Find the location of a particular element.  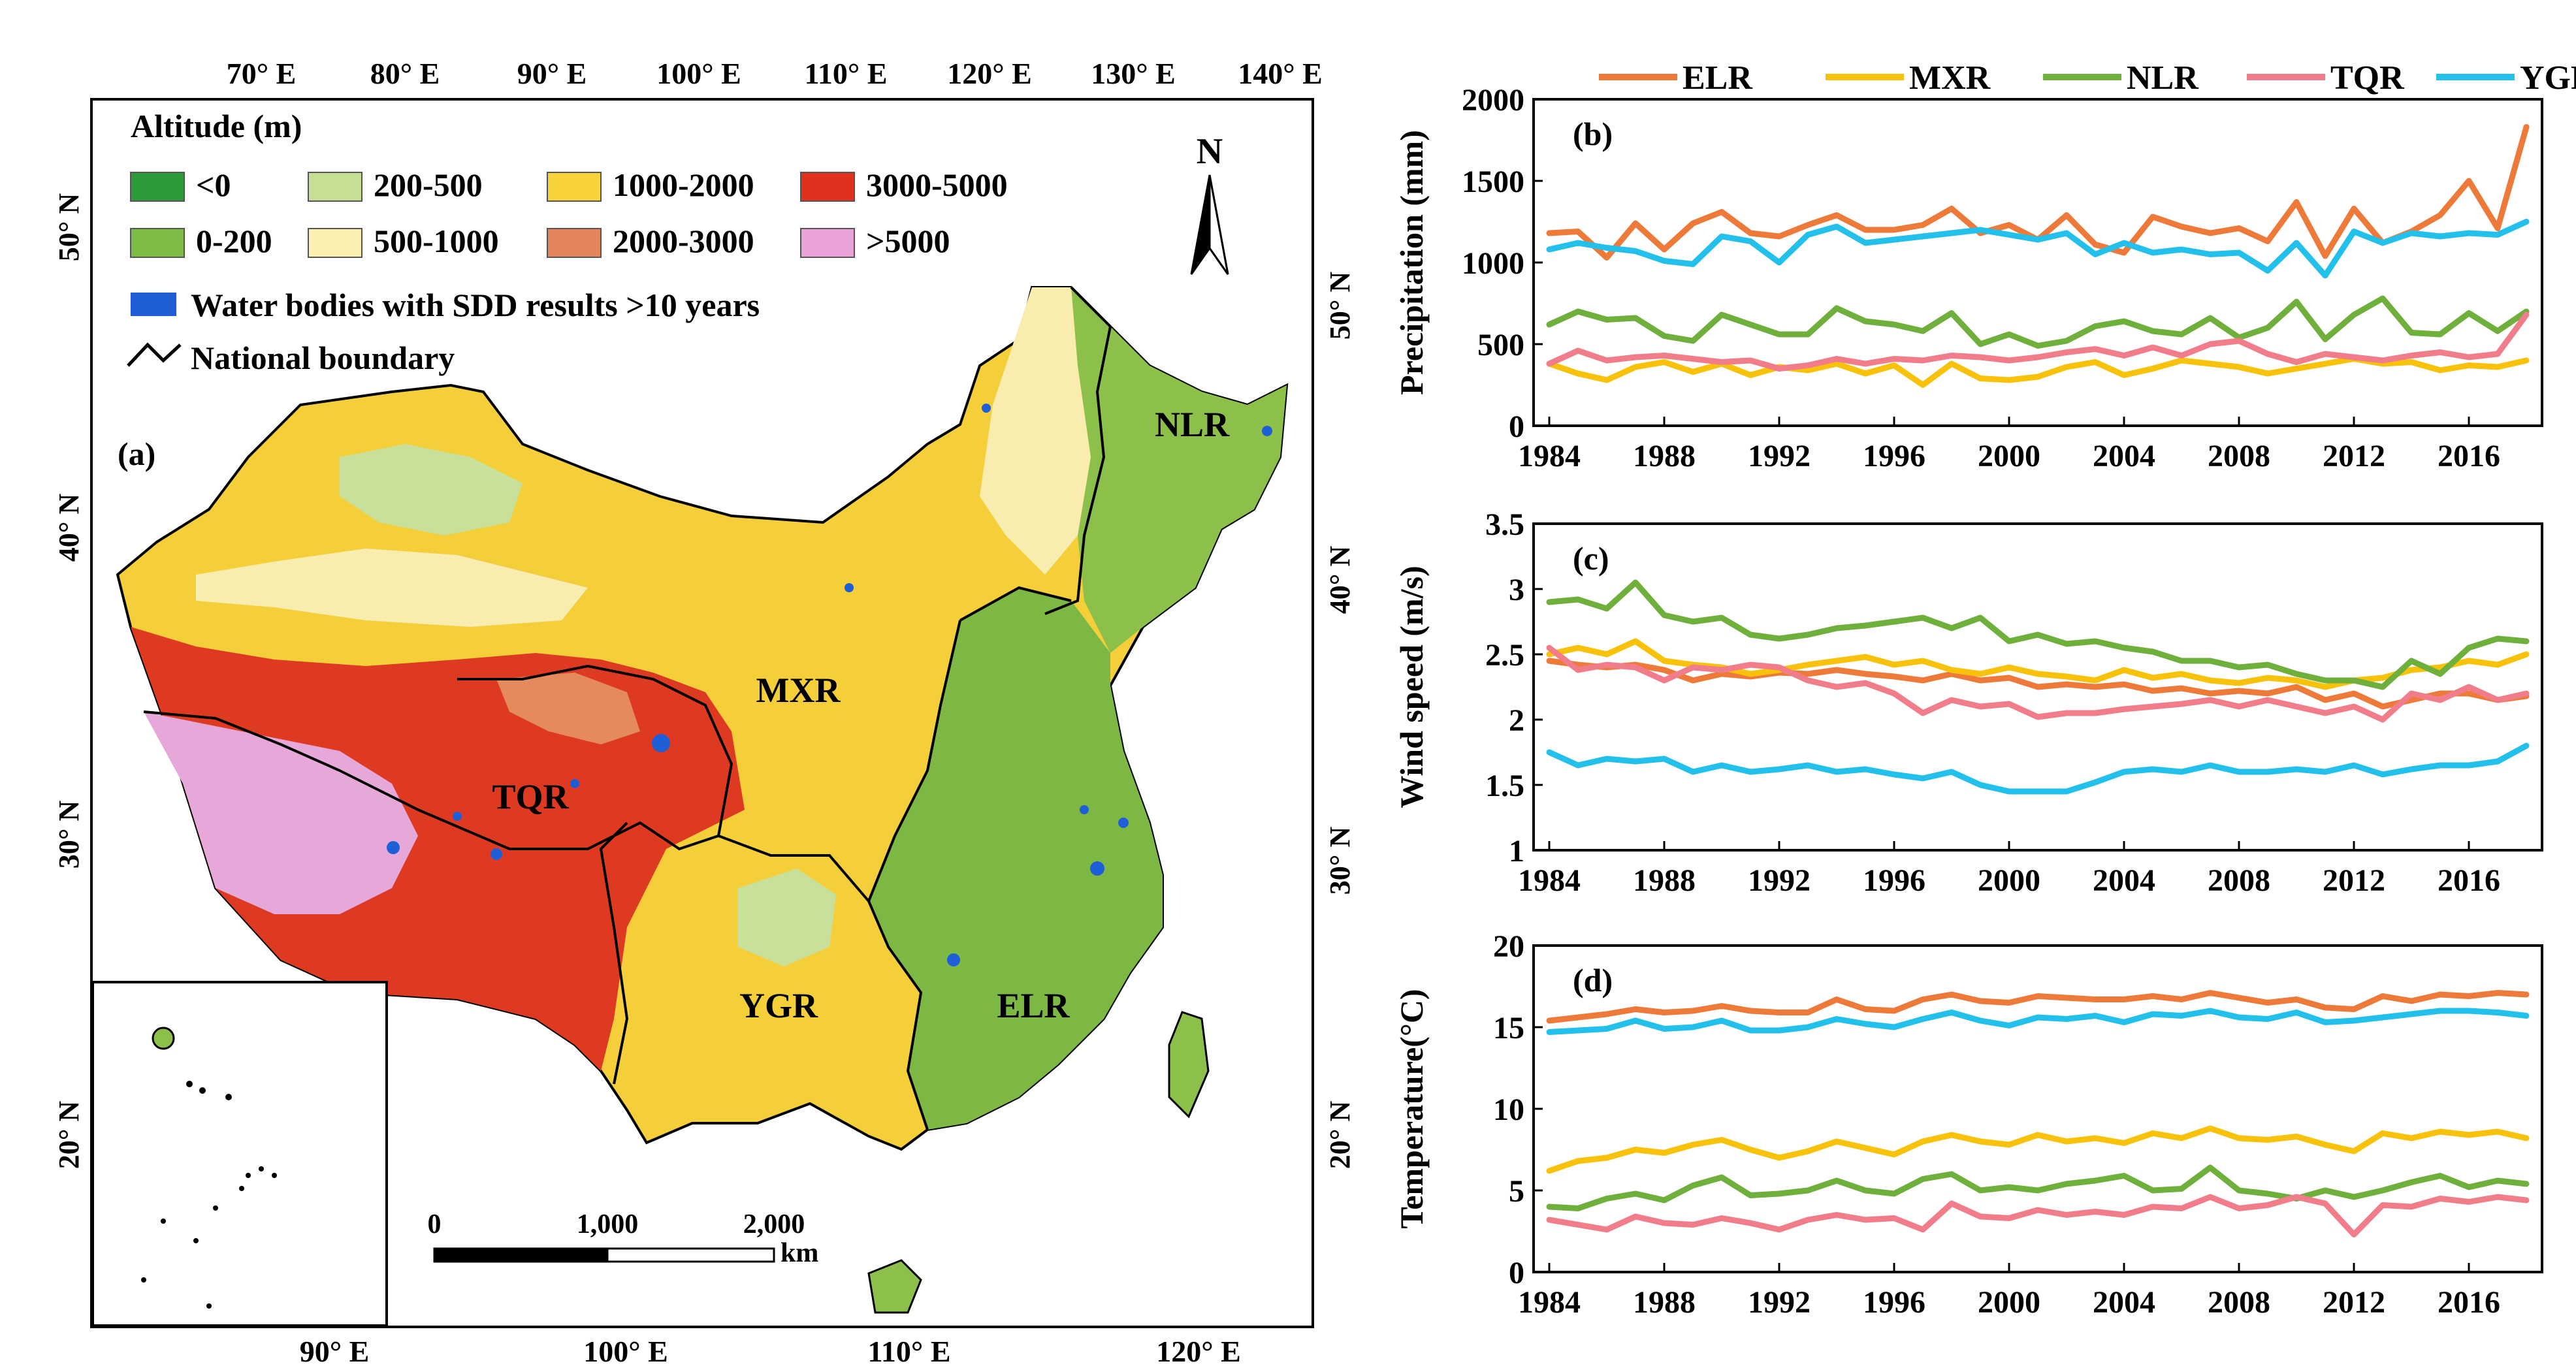

left-lat-tick: 40° N is located at coordinates (69, 528).